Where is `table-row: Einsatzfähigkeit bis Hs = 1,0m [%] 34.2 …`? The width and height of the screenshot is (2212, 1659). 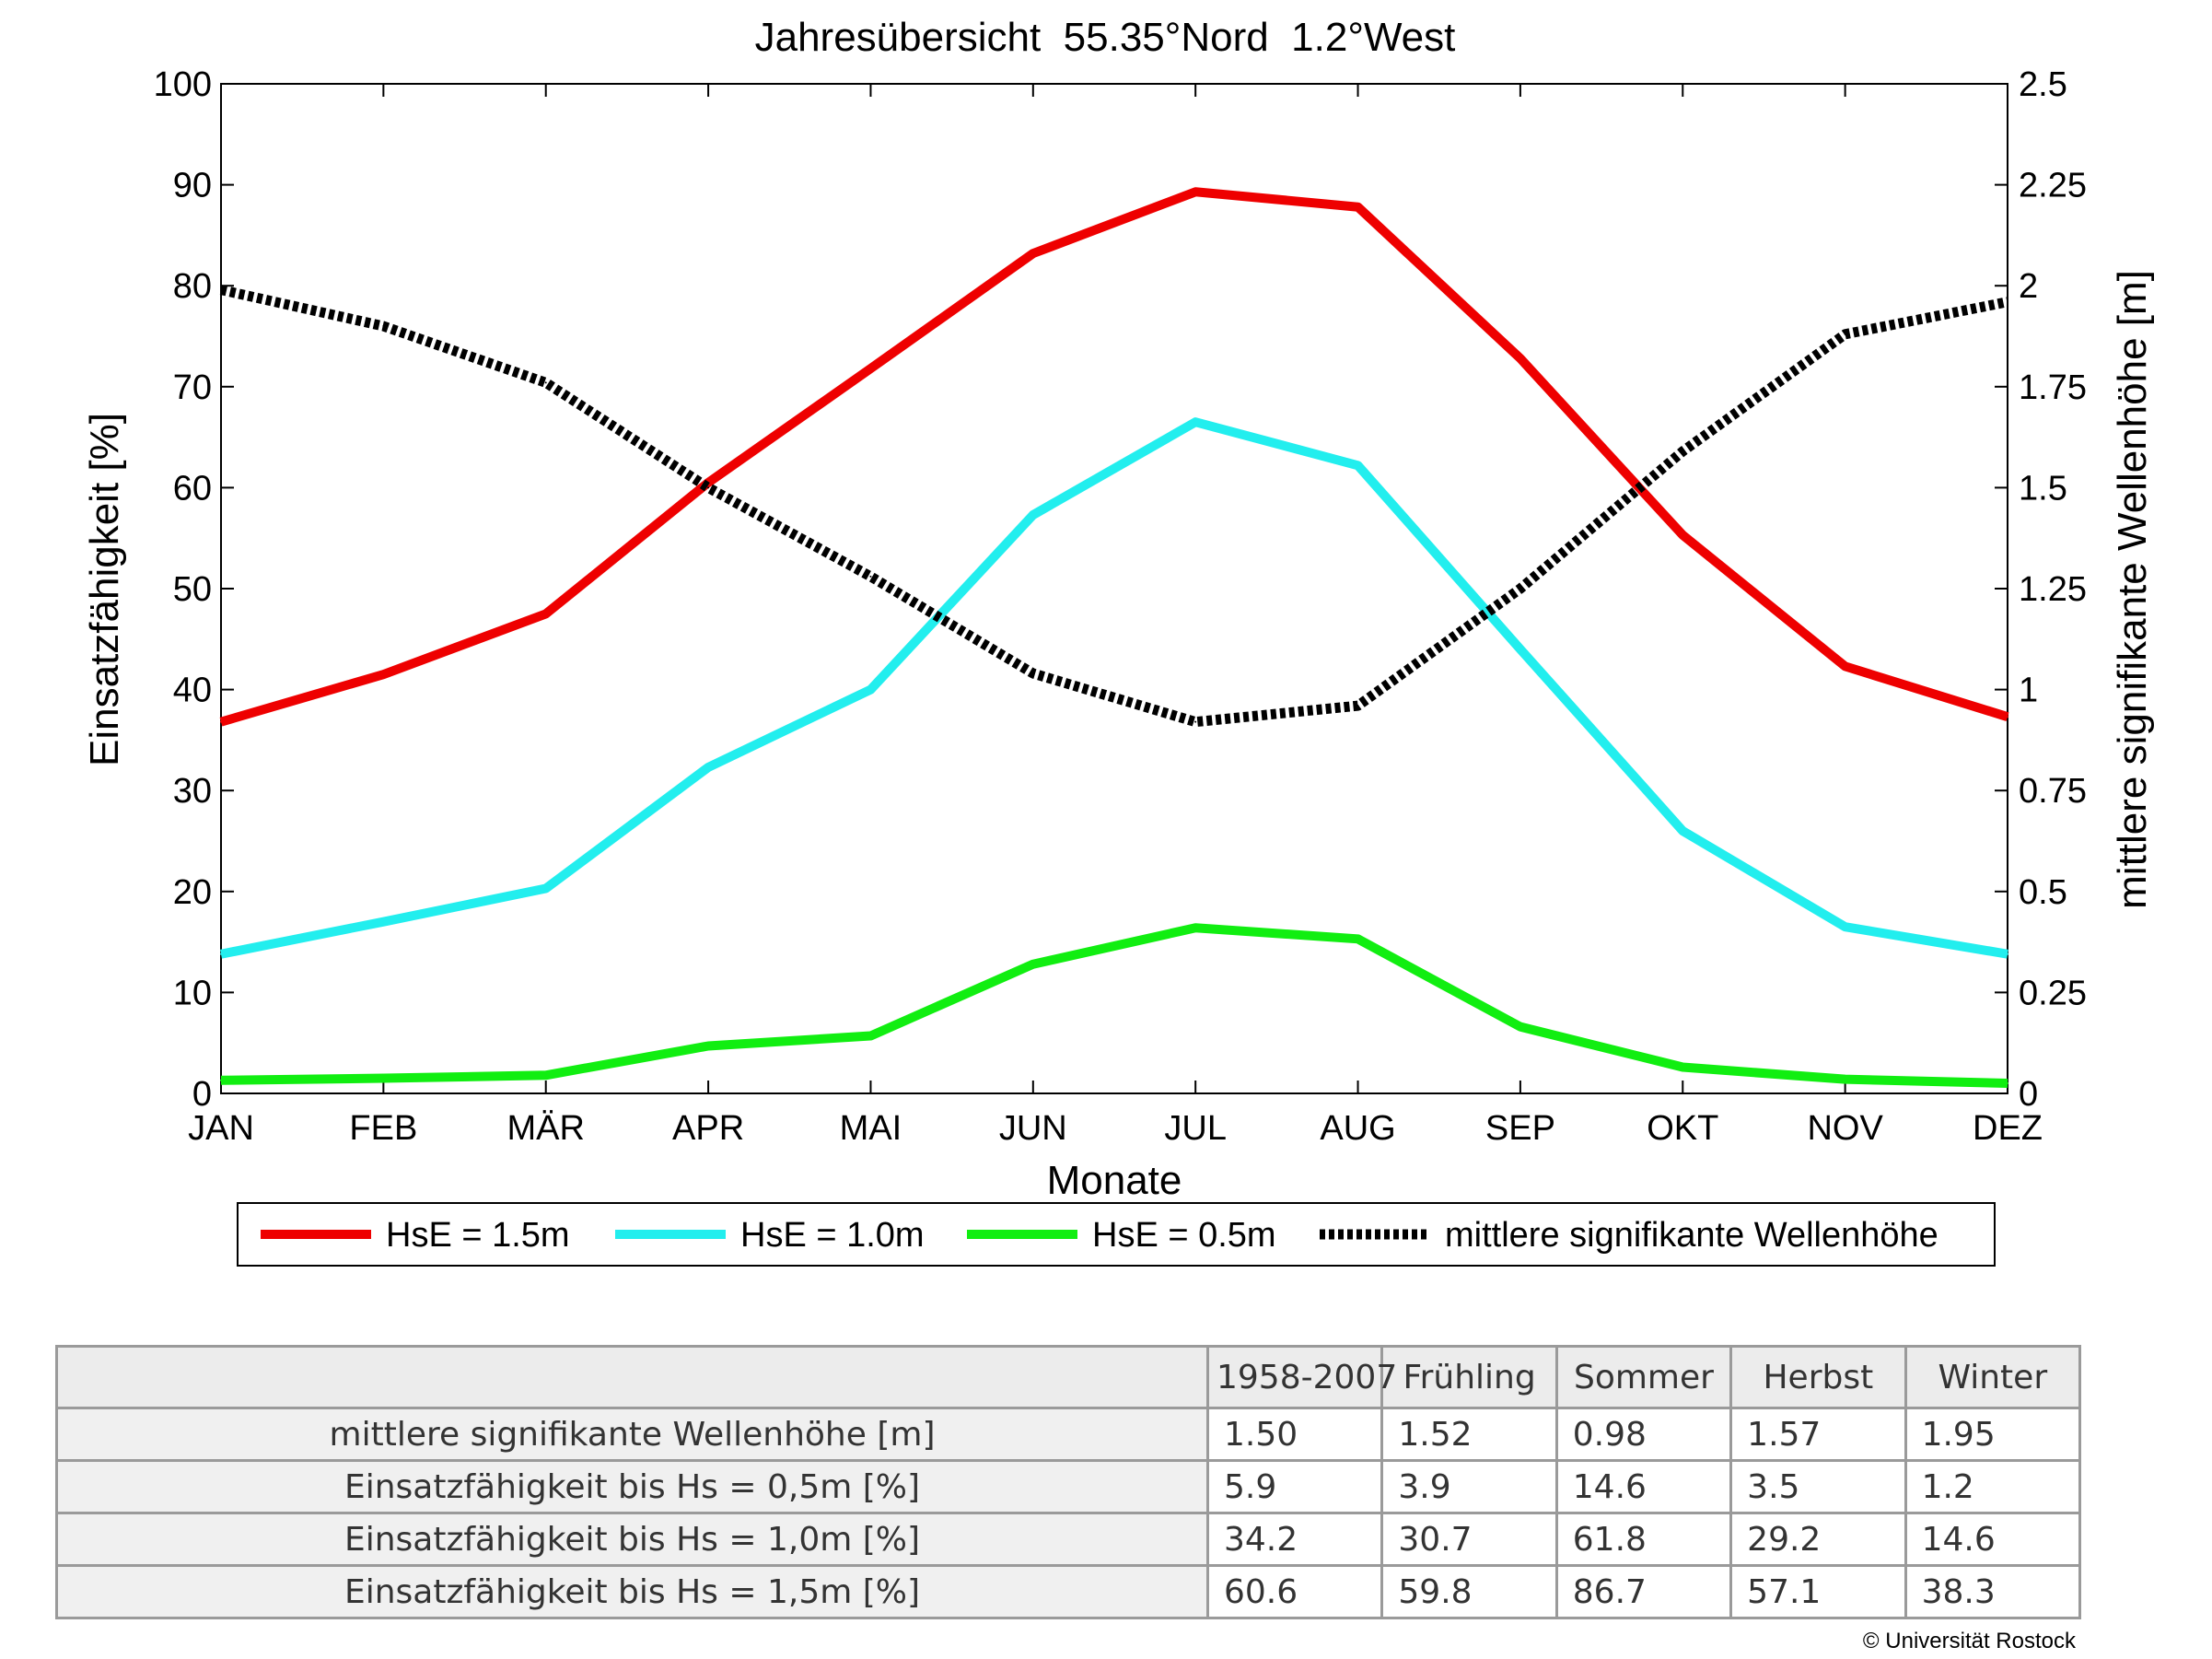
table-row: Einsatzfähigkeit bis Hs = 1,0m [%] 34.2 … is located at coordinates (1069, 1539).